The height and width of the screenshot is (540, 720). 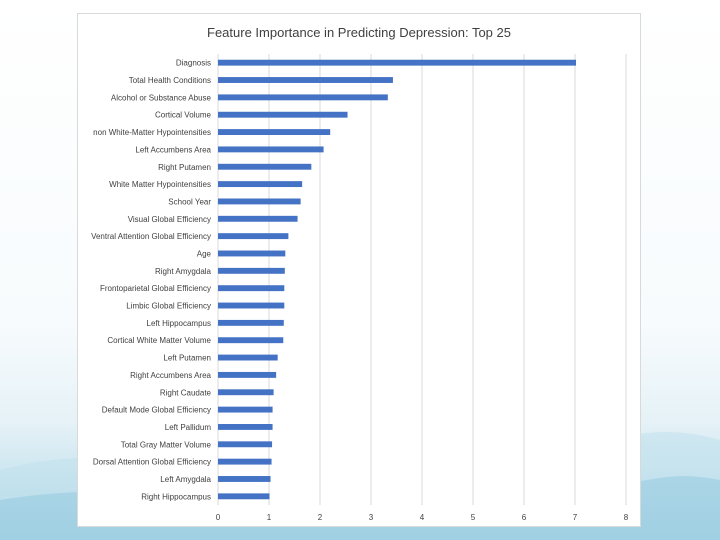 I want to click on x-tick-labels: 0 1 2 3 4 5 6 7 8, so click(x=422, y=517).